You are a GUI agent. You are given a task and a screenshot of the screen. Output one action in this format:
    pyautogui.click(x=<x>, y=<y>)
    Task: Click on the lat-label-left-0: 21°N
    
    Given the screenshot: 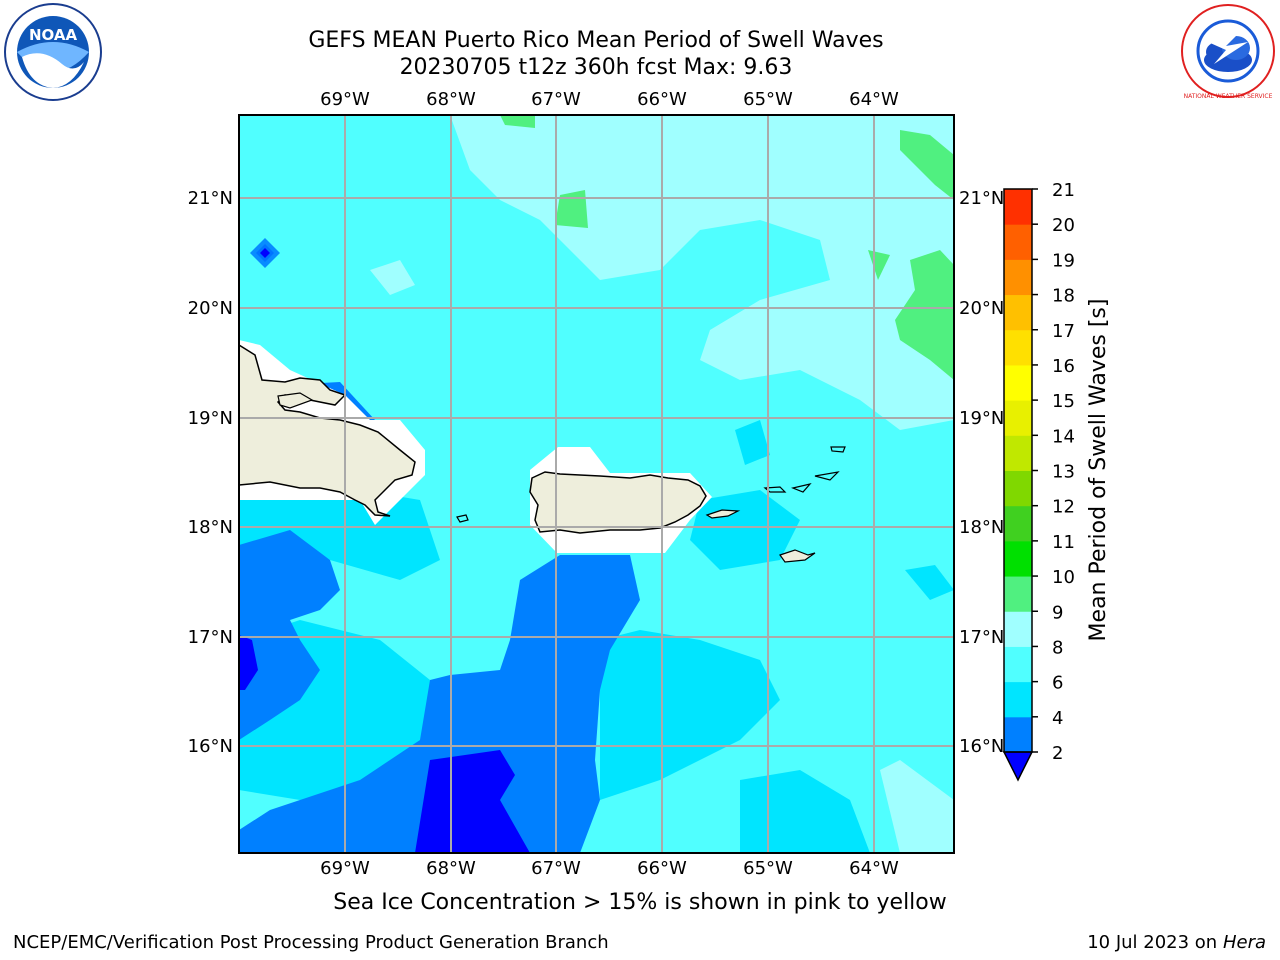 What is the action you would take?
    pyautogui.click(x=210, y=198)
    